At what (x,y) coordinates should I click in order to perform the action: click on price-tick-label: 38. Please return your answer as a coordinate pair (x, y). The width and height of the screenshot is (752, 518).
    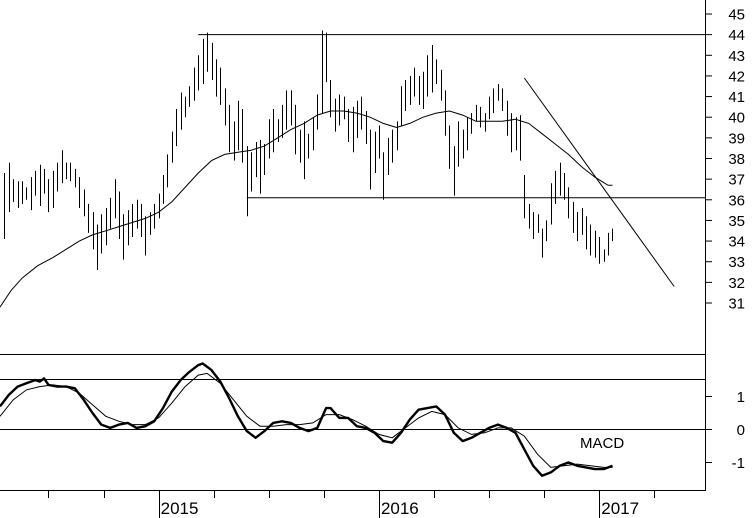
    Looking at the image, I should click on (736, 159).